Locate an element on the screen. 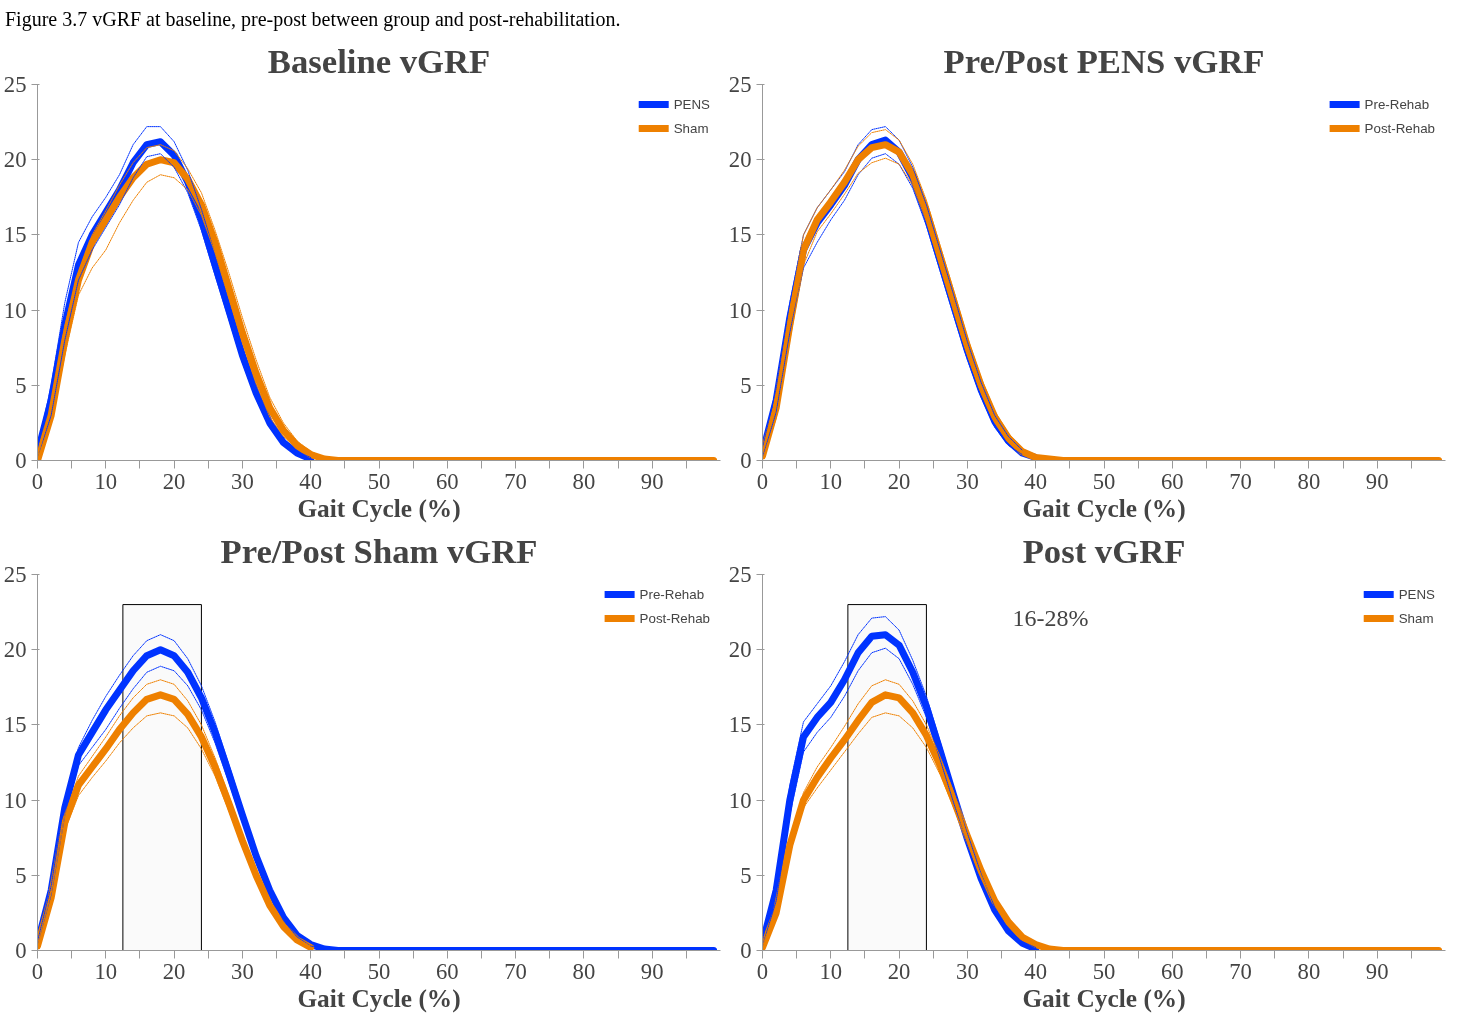 The image size is (1469, 1029). annotation: 16-28% is located at coordinates (1050, 617).